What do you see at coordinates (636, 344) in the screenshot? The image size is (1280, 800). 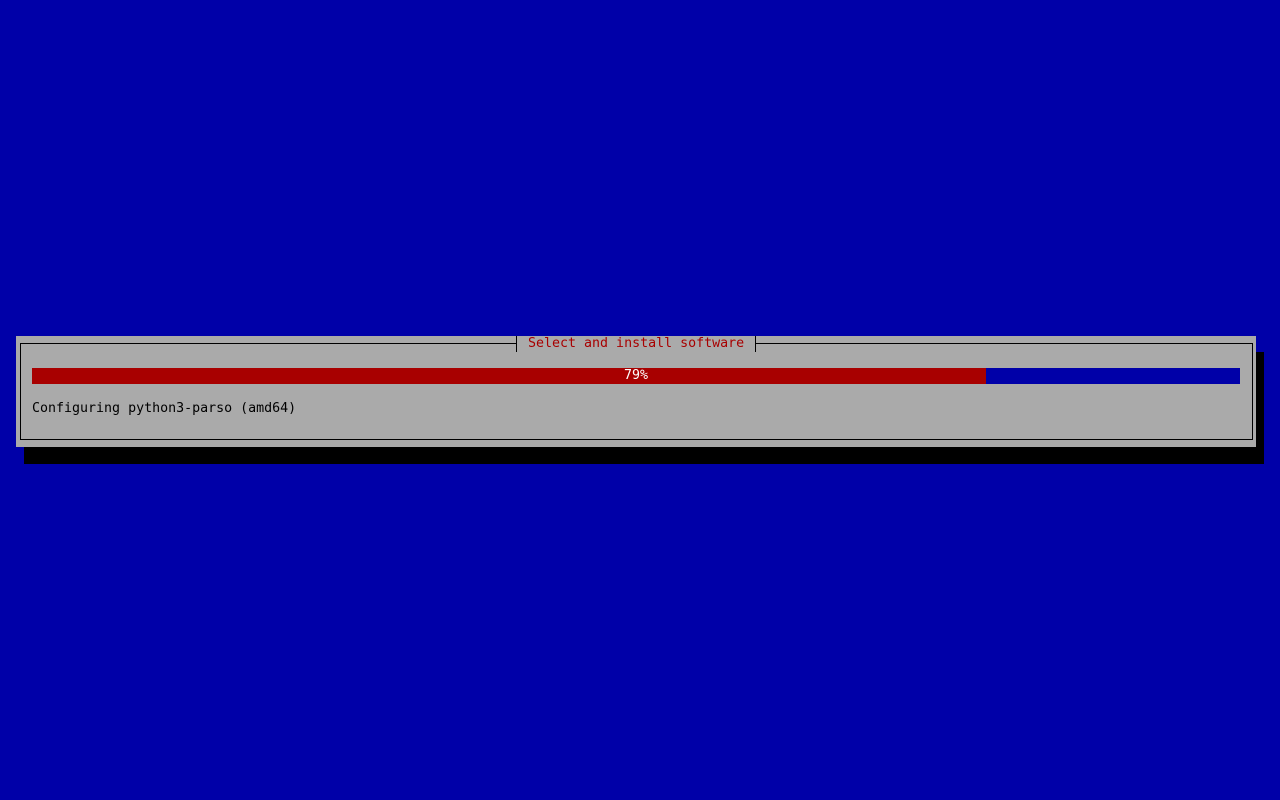 I see `dialog-title: Select and install software` at bounding box center [636, 344].